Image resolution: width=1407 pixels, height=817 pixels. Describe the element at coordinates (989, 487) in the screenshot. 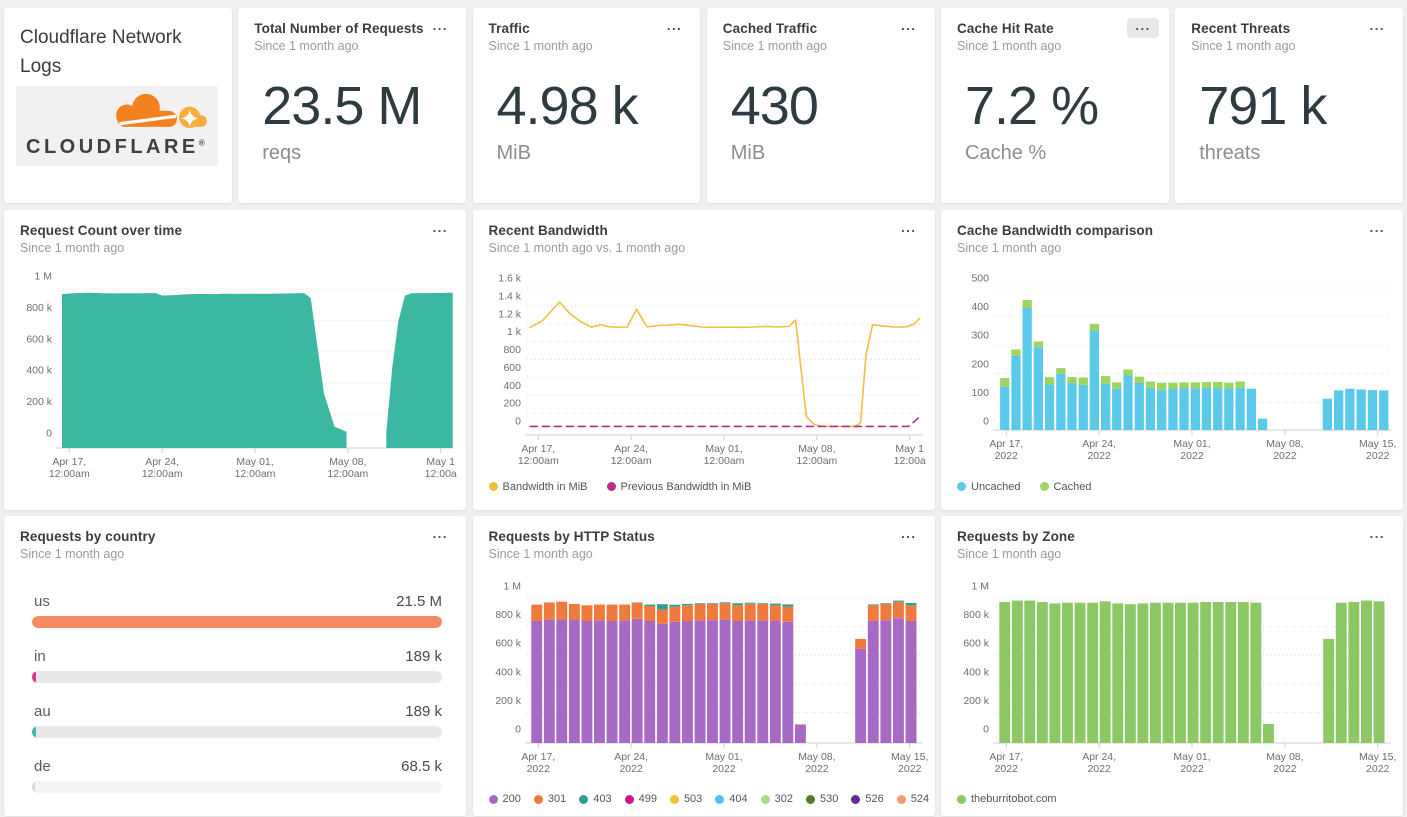

I see `legend-item-Uncached: Uncached` at that location.